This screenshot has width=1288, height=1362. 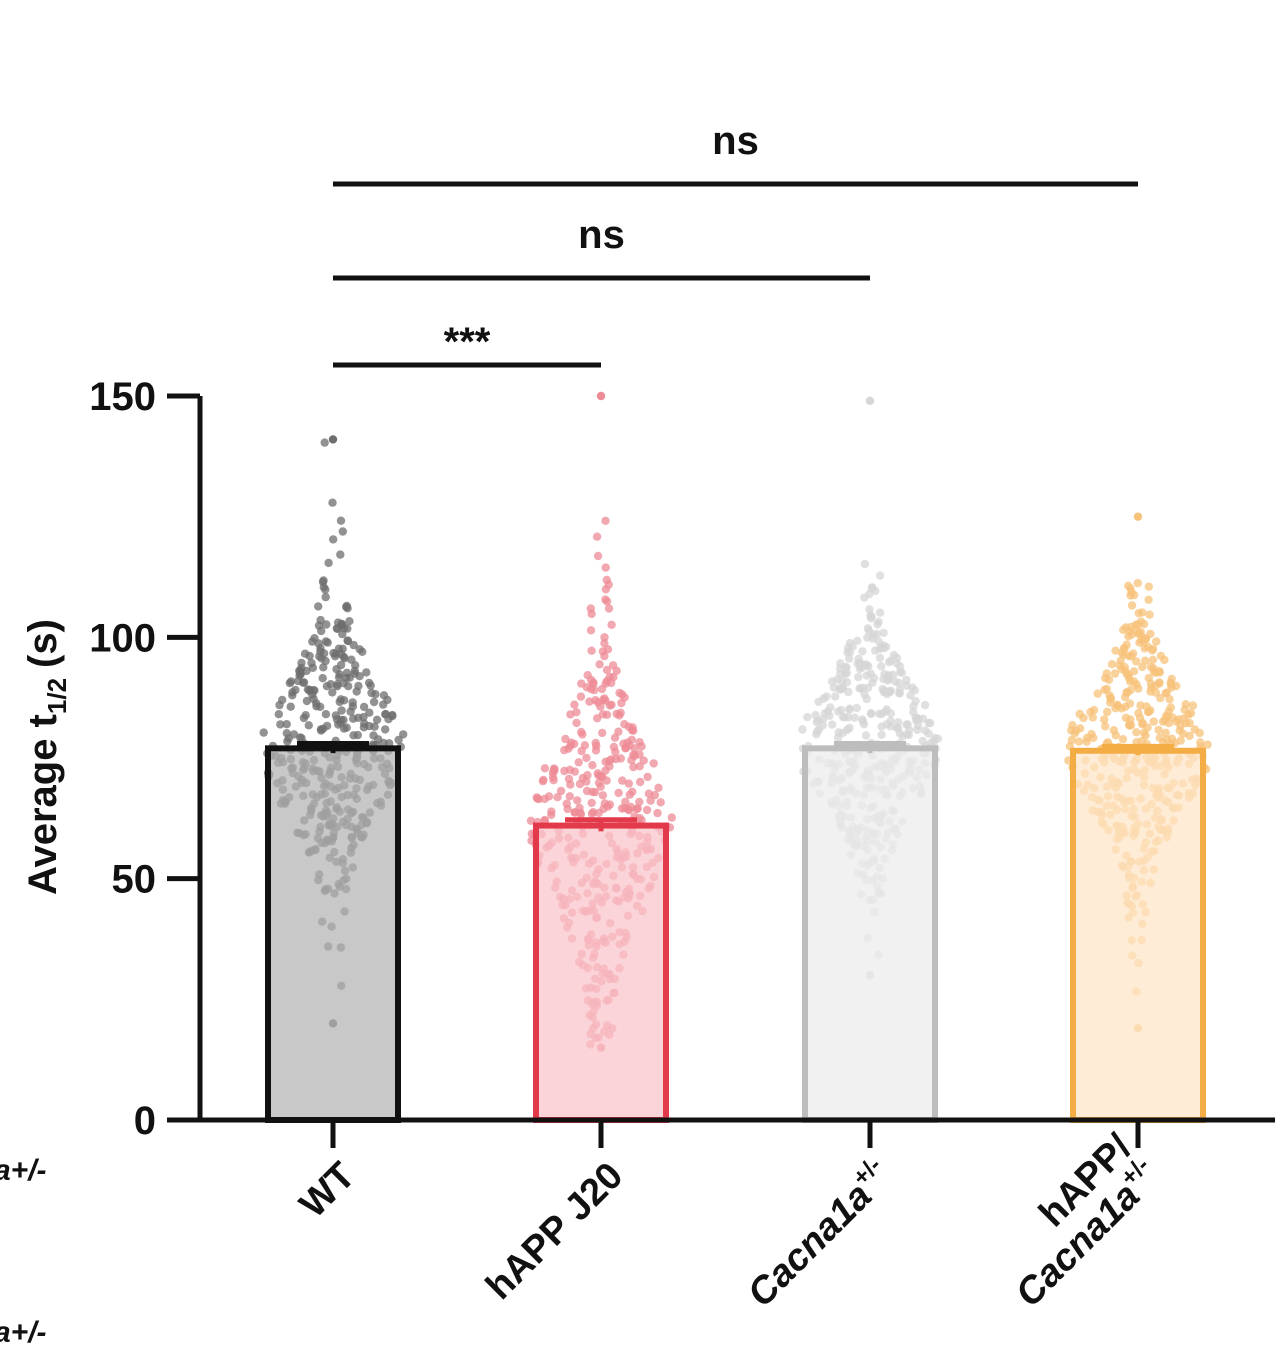 I want to click on significance-label: ns, so click(x=735, y=141).